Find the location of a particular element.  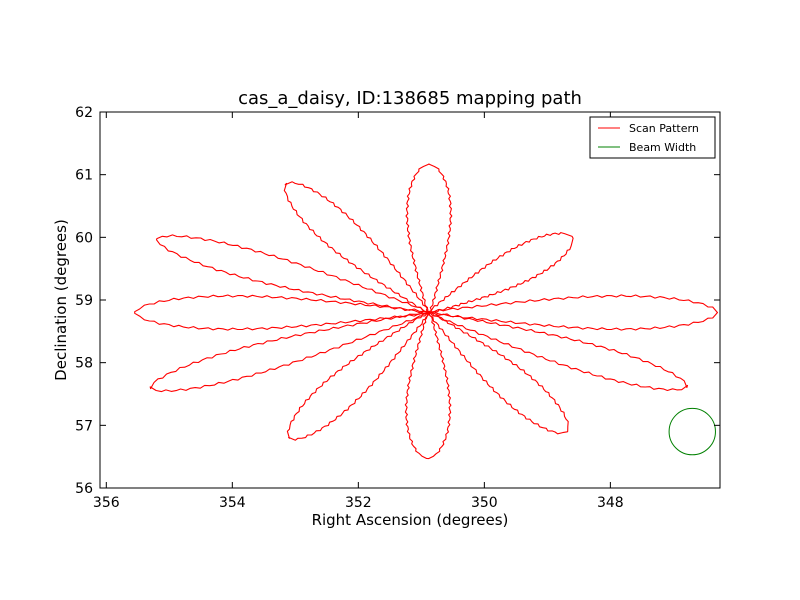

chart-title: cas_a_daisy, ID:138685 mapping path is located at coordinates (410, 98).